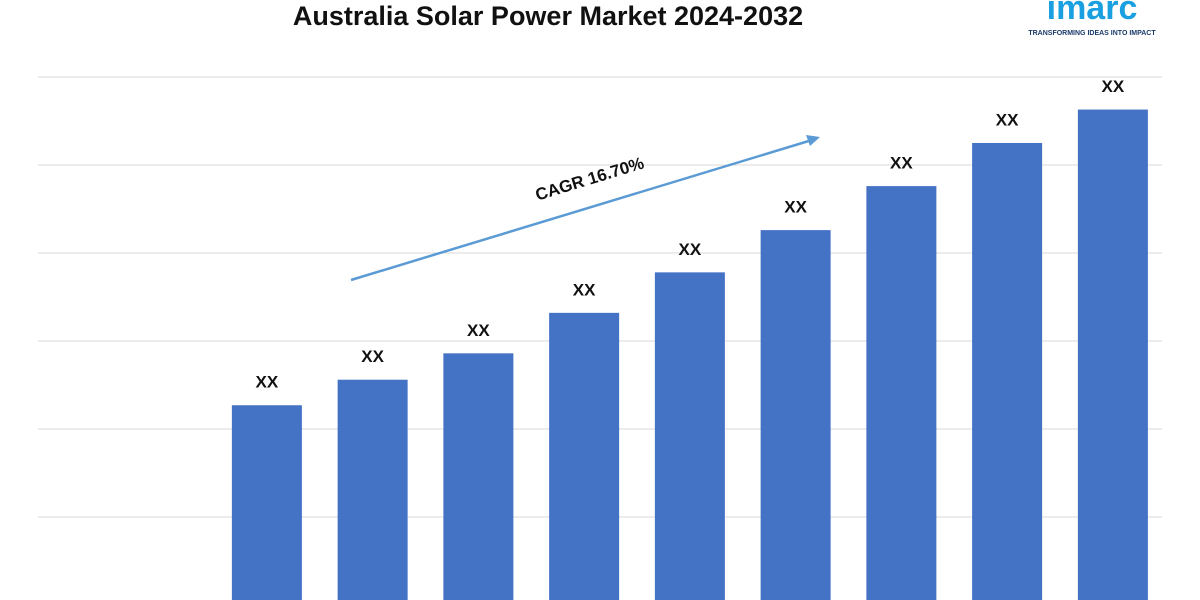 The width and height of the screenshot is (1200, 600). I want to click on logo-name: imarc, so click(1092, 13).